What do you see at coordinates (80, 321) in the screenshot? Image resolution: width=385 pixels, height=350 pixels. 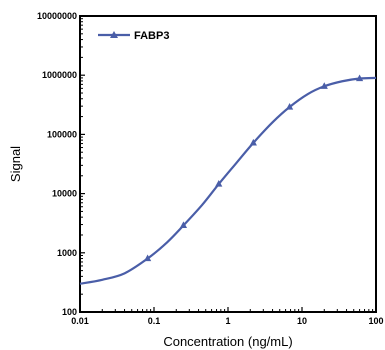 I see `x-tick-label: 0.01` at bounding box center [80, 321].